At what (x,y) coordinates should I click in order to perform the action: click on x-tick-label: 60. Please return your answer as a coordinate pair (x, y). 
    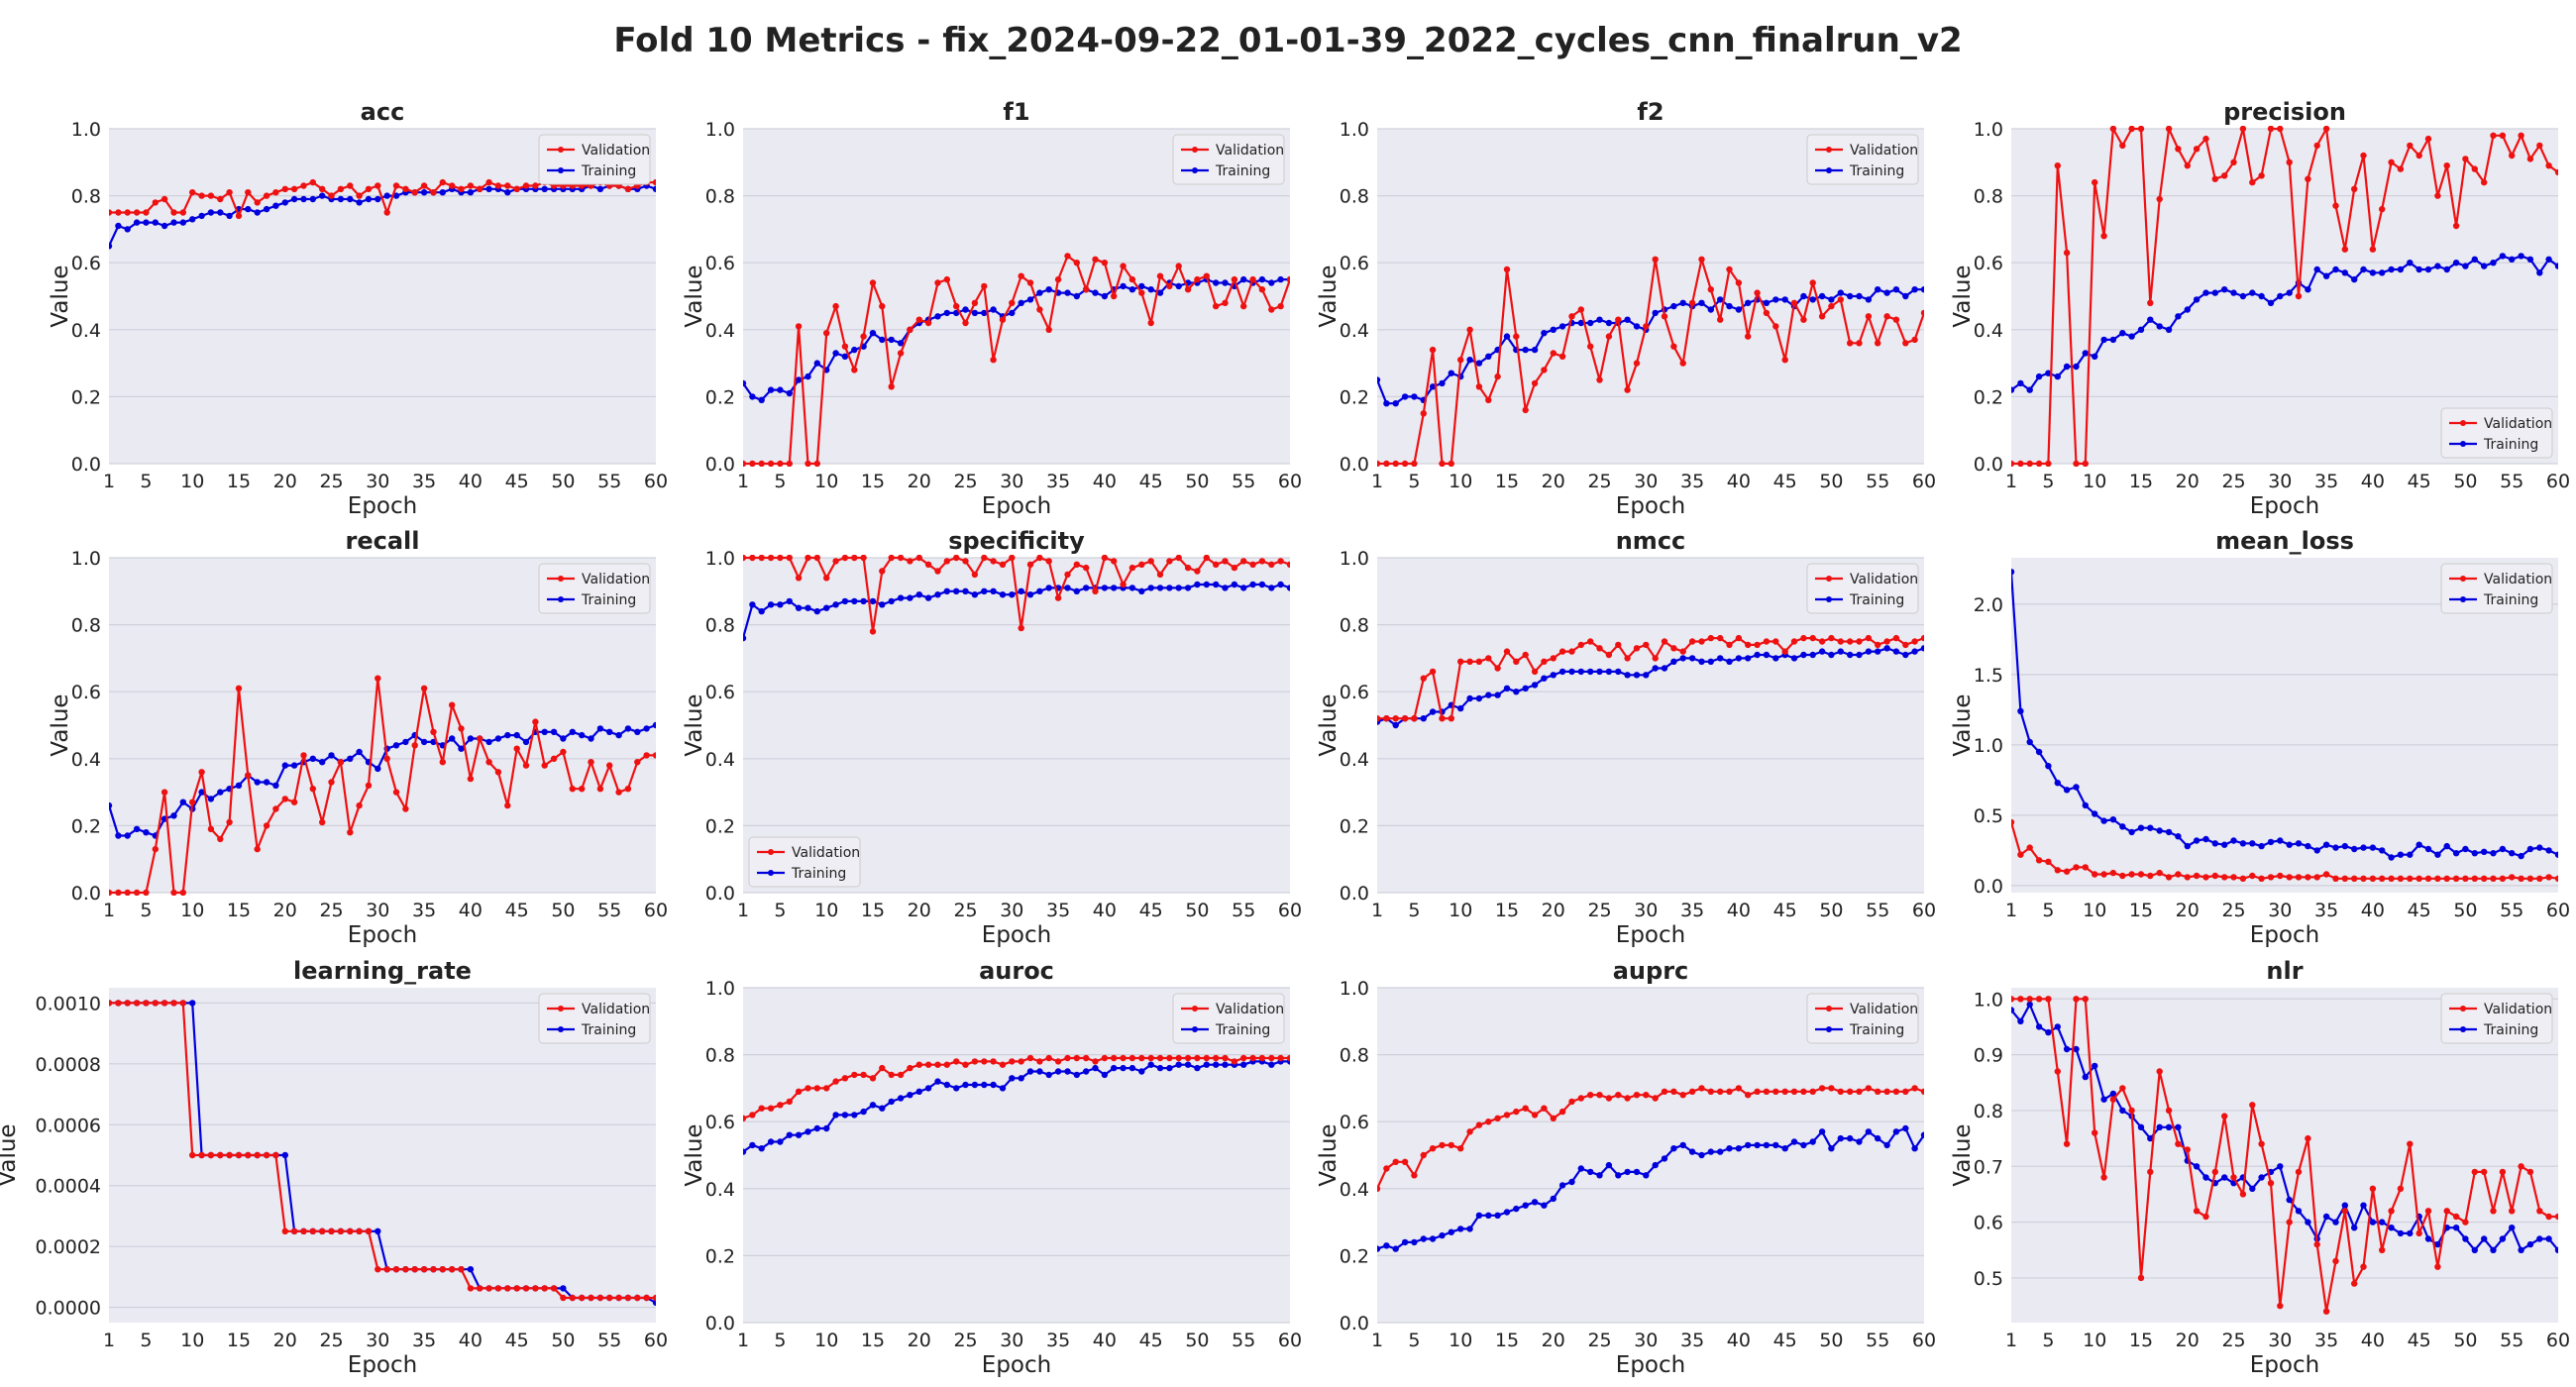
    Looking at the image, I should click on (1924, 910).